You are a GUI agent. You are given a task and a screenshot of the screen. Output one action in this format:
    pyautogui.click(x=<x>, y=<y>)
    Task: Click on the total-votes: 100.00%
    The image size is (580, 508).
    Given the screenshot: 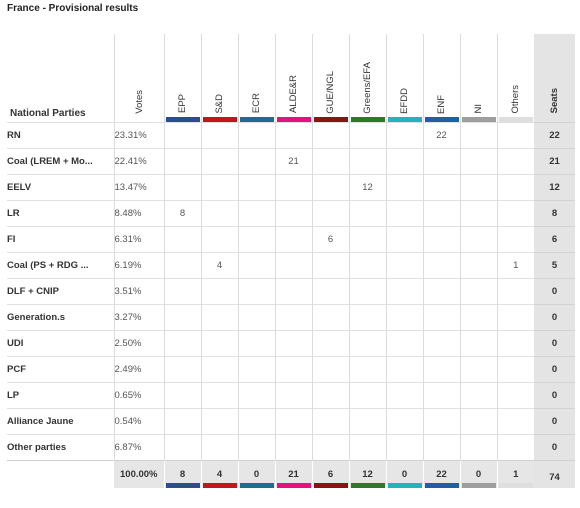 What is the action you would take?
    pyautogui.click(x=139, y=473)
    